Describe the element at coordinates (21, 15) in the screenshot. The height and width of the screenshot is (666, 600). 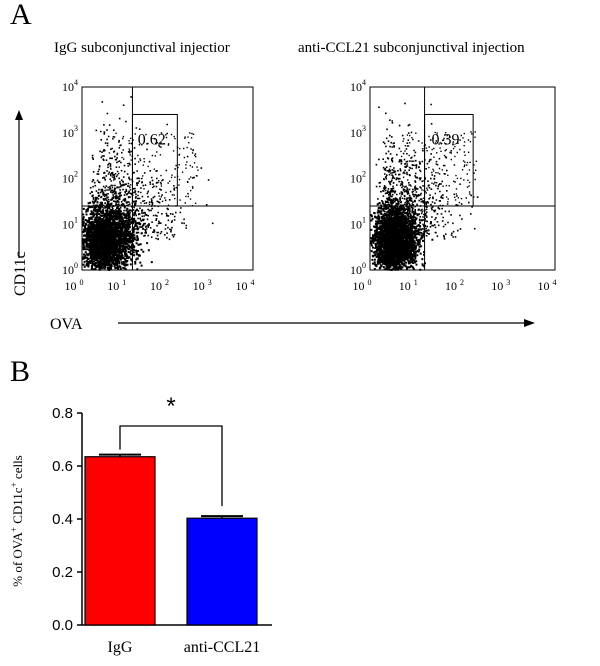
I see `panel-a-label: A` at that location.